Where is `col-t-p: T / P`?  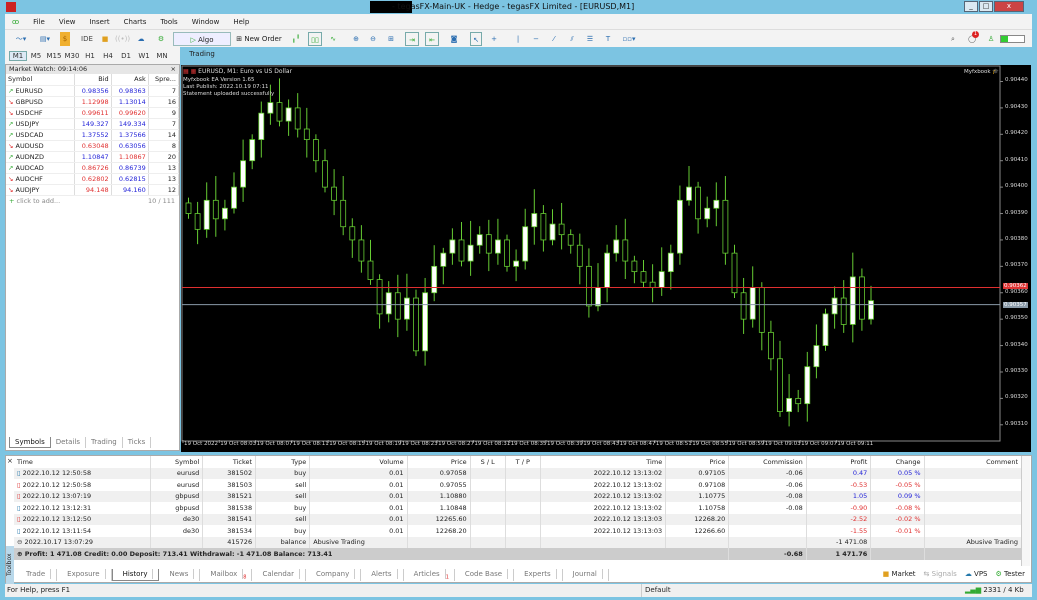
col-t-p: T / P is located at coordinates (523, 462).